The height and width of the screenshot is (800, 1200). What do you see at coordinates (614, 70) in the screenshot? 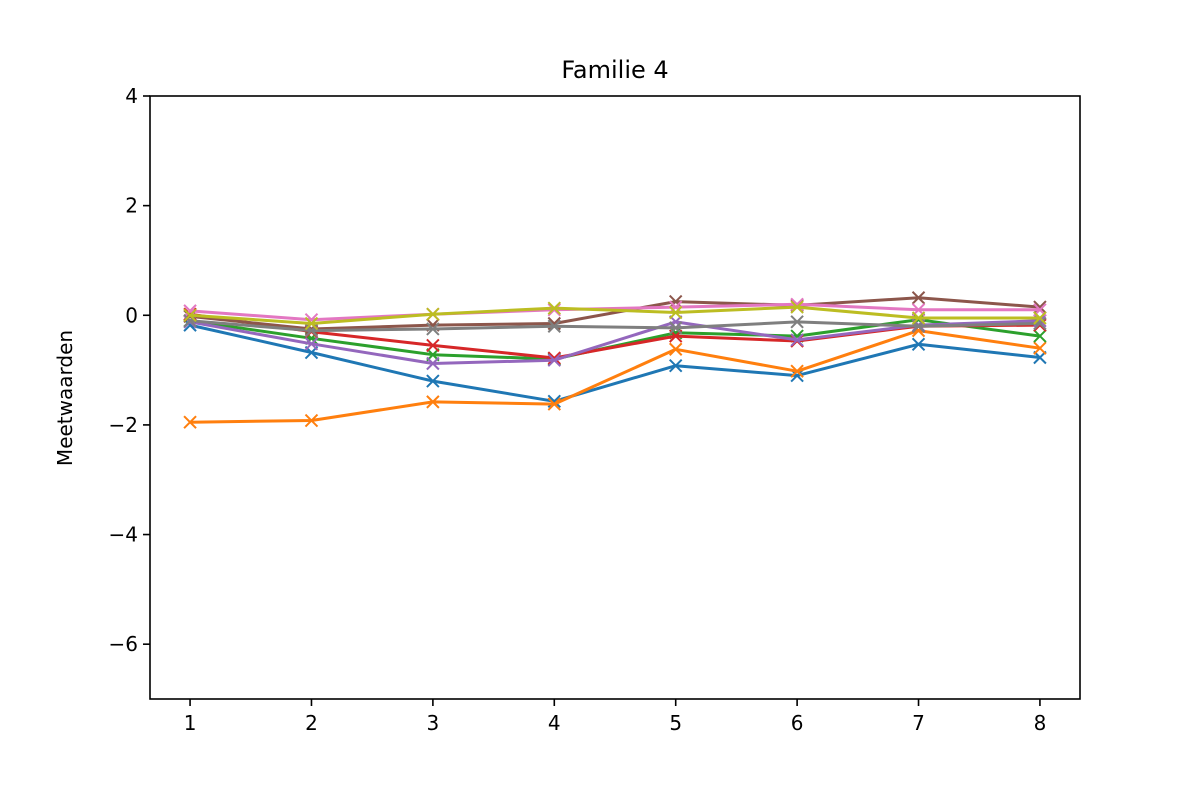
I see `chart-title: Familie 4` at bounding box center [614, 70].